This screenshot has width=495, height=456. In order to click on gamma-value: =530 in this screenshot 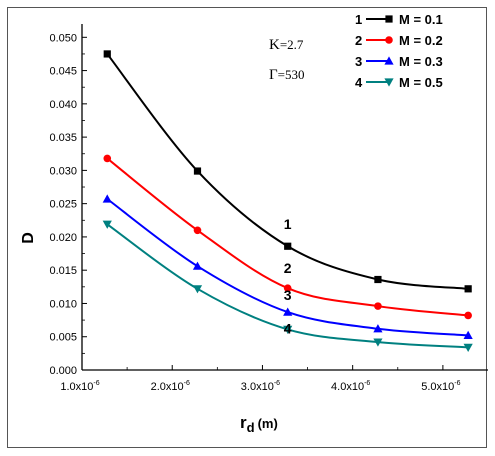, I will do `click(291, 74)`.